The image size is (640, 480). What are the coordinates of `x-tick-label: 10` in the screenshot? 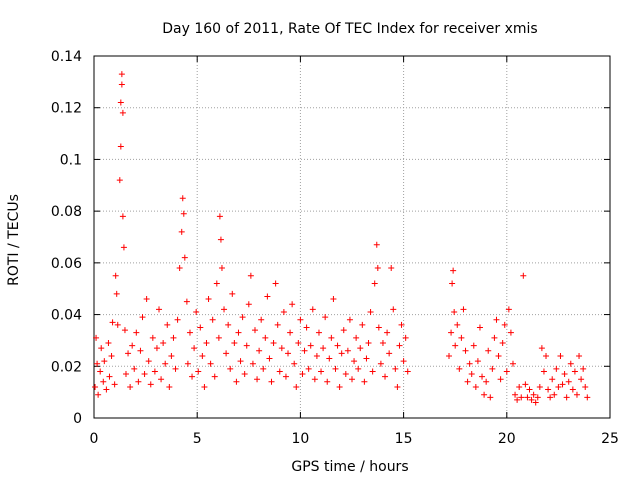 It's located at (300, 439).